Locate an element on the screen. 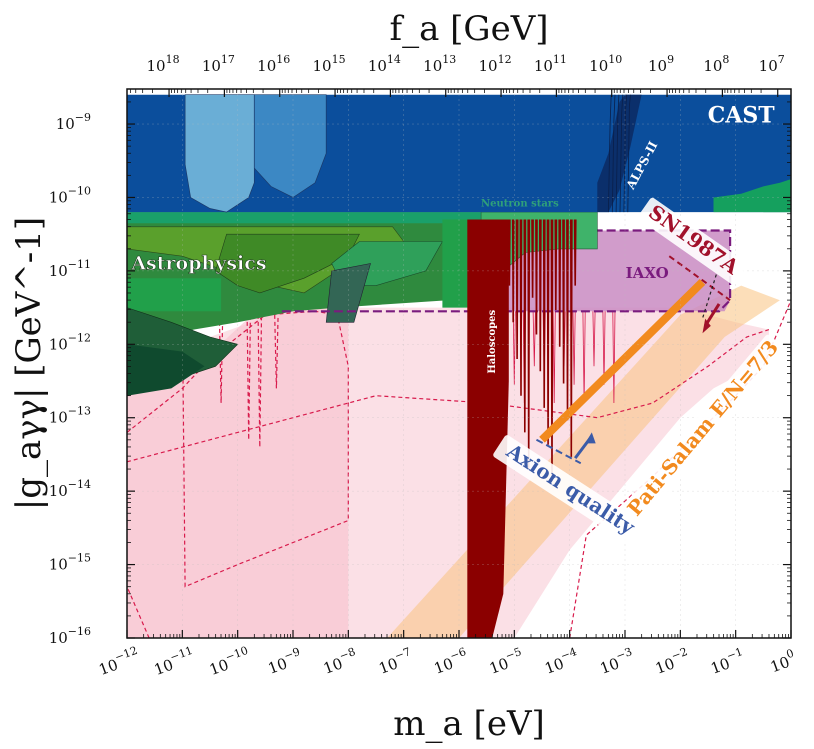 The image size is (814, 749). x-tick-label: 10⁻⁹ is located at coordinates (284, 661).